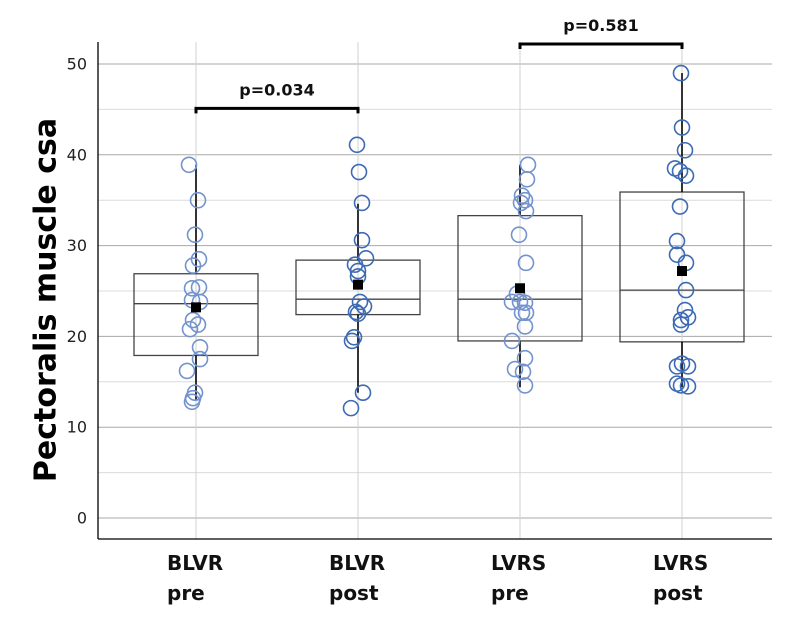 This screenshot has height=620, width=800. I want to click on y-tick-label: 20, so click(77, 336).